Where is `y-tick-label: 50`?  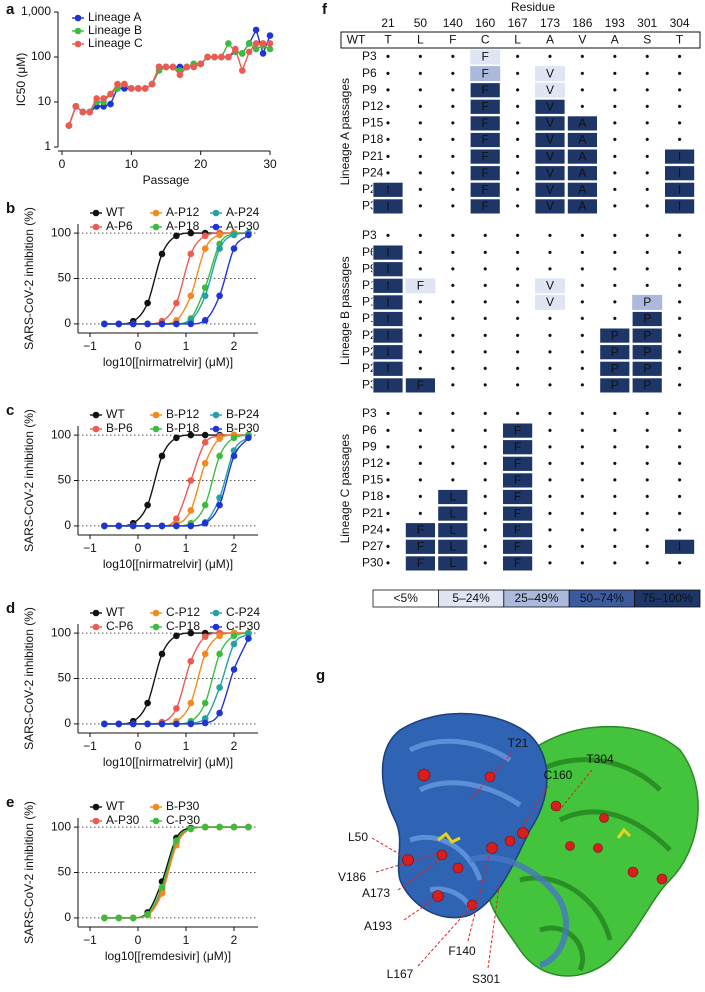 y-tick-label: 50 is located at coordinates (65, 872).